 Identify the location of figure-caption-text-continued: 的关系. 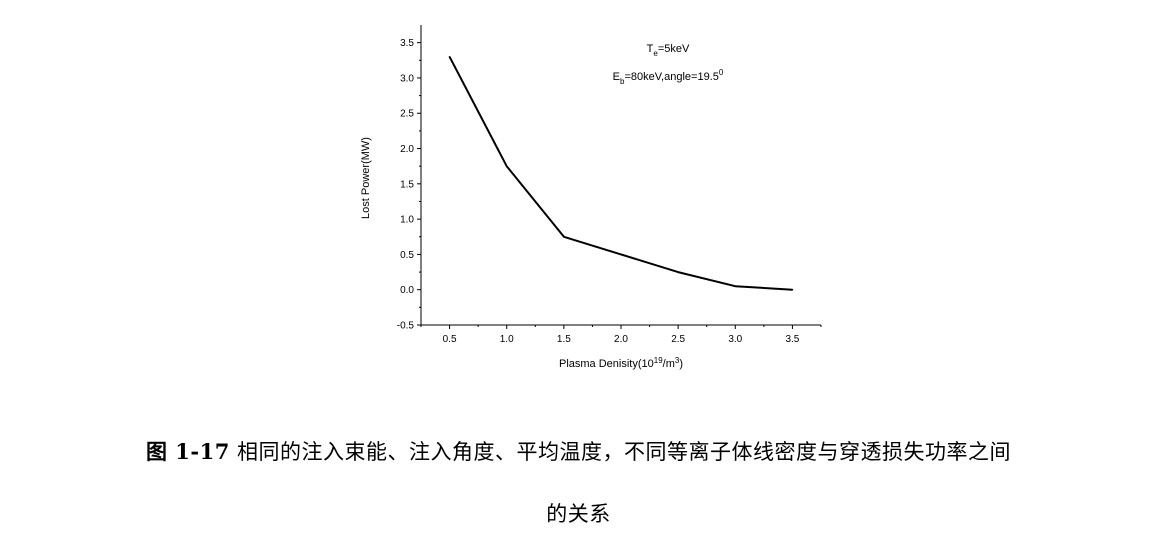
(578, 514).